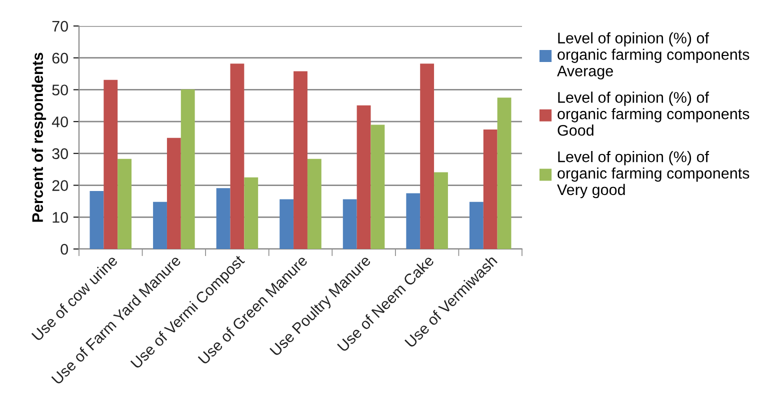 The image size is (772, 403). Describe the element at coordinates (654, 114) in the screenshot. I see `legend-label: Level of opinion (%) of organic farming components Good` at that location.